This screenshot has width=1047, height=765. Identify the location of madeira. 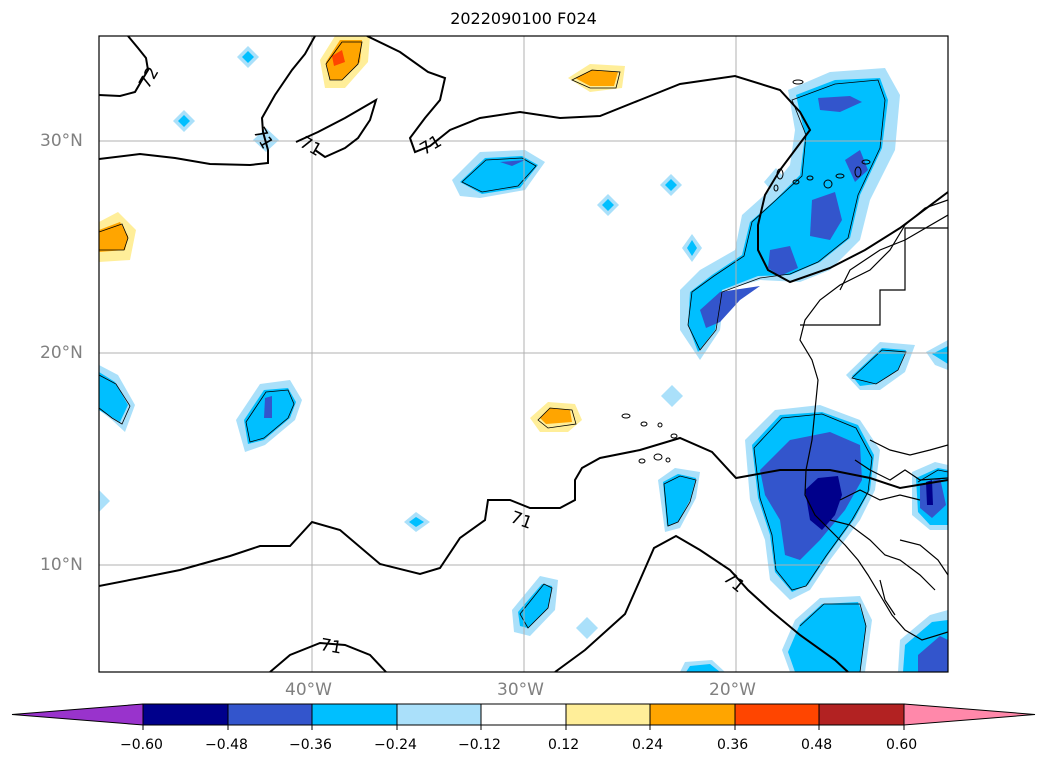
(798, 82).